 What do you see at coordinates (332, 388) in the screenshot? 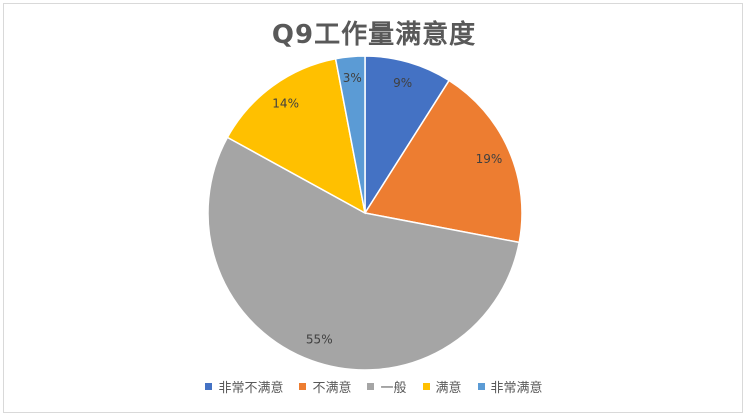
I see `legend-label-2: 不满意` at bounding box center [332, 388].